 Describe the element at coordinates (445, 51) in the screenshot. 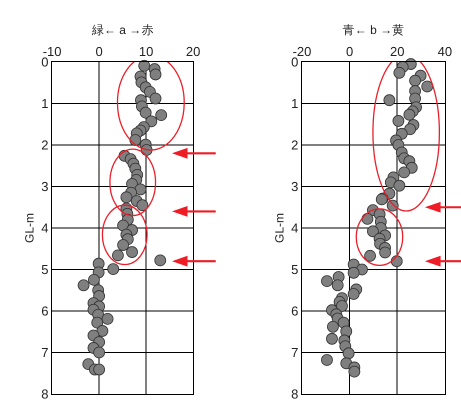

I see `x-tick-label: 40` at that location.